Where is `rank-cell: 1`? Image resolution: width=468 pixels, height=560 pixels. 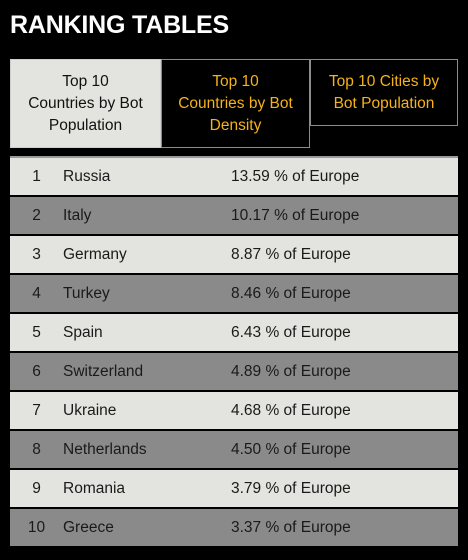 rank-cell: 1 is located at coordinates (36, 177).